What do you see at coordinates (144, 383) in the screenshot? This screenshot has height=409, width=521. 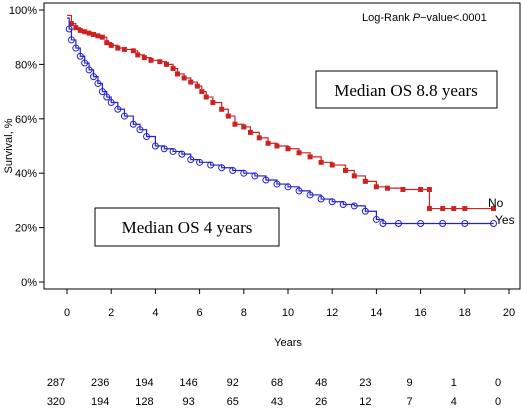 I see `risk-count-no: 194` at bounding box center [144, 383].